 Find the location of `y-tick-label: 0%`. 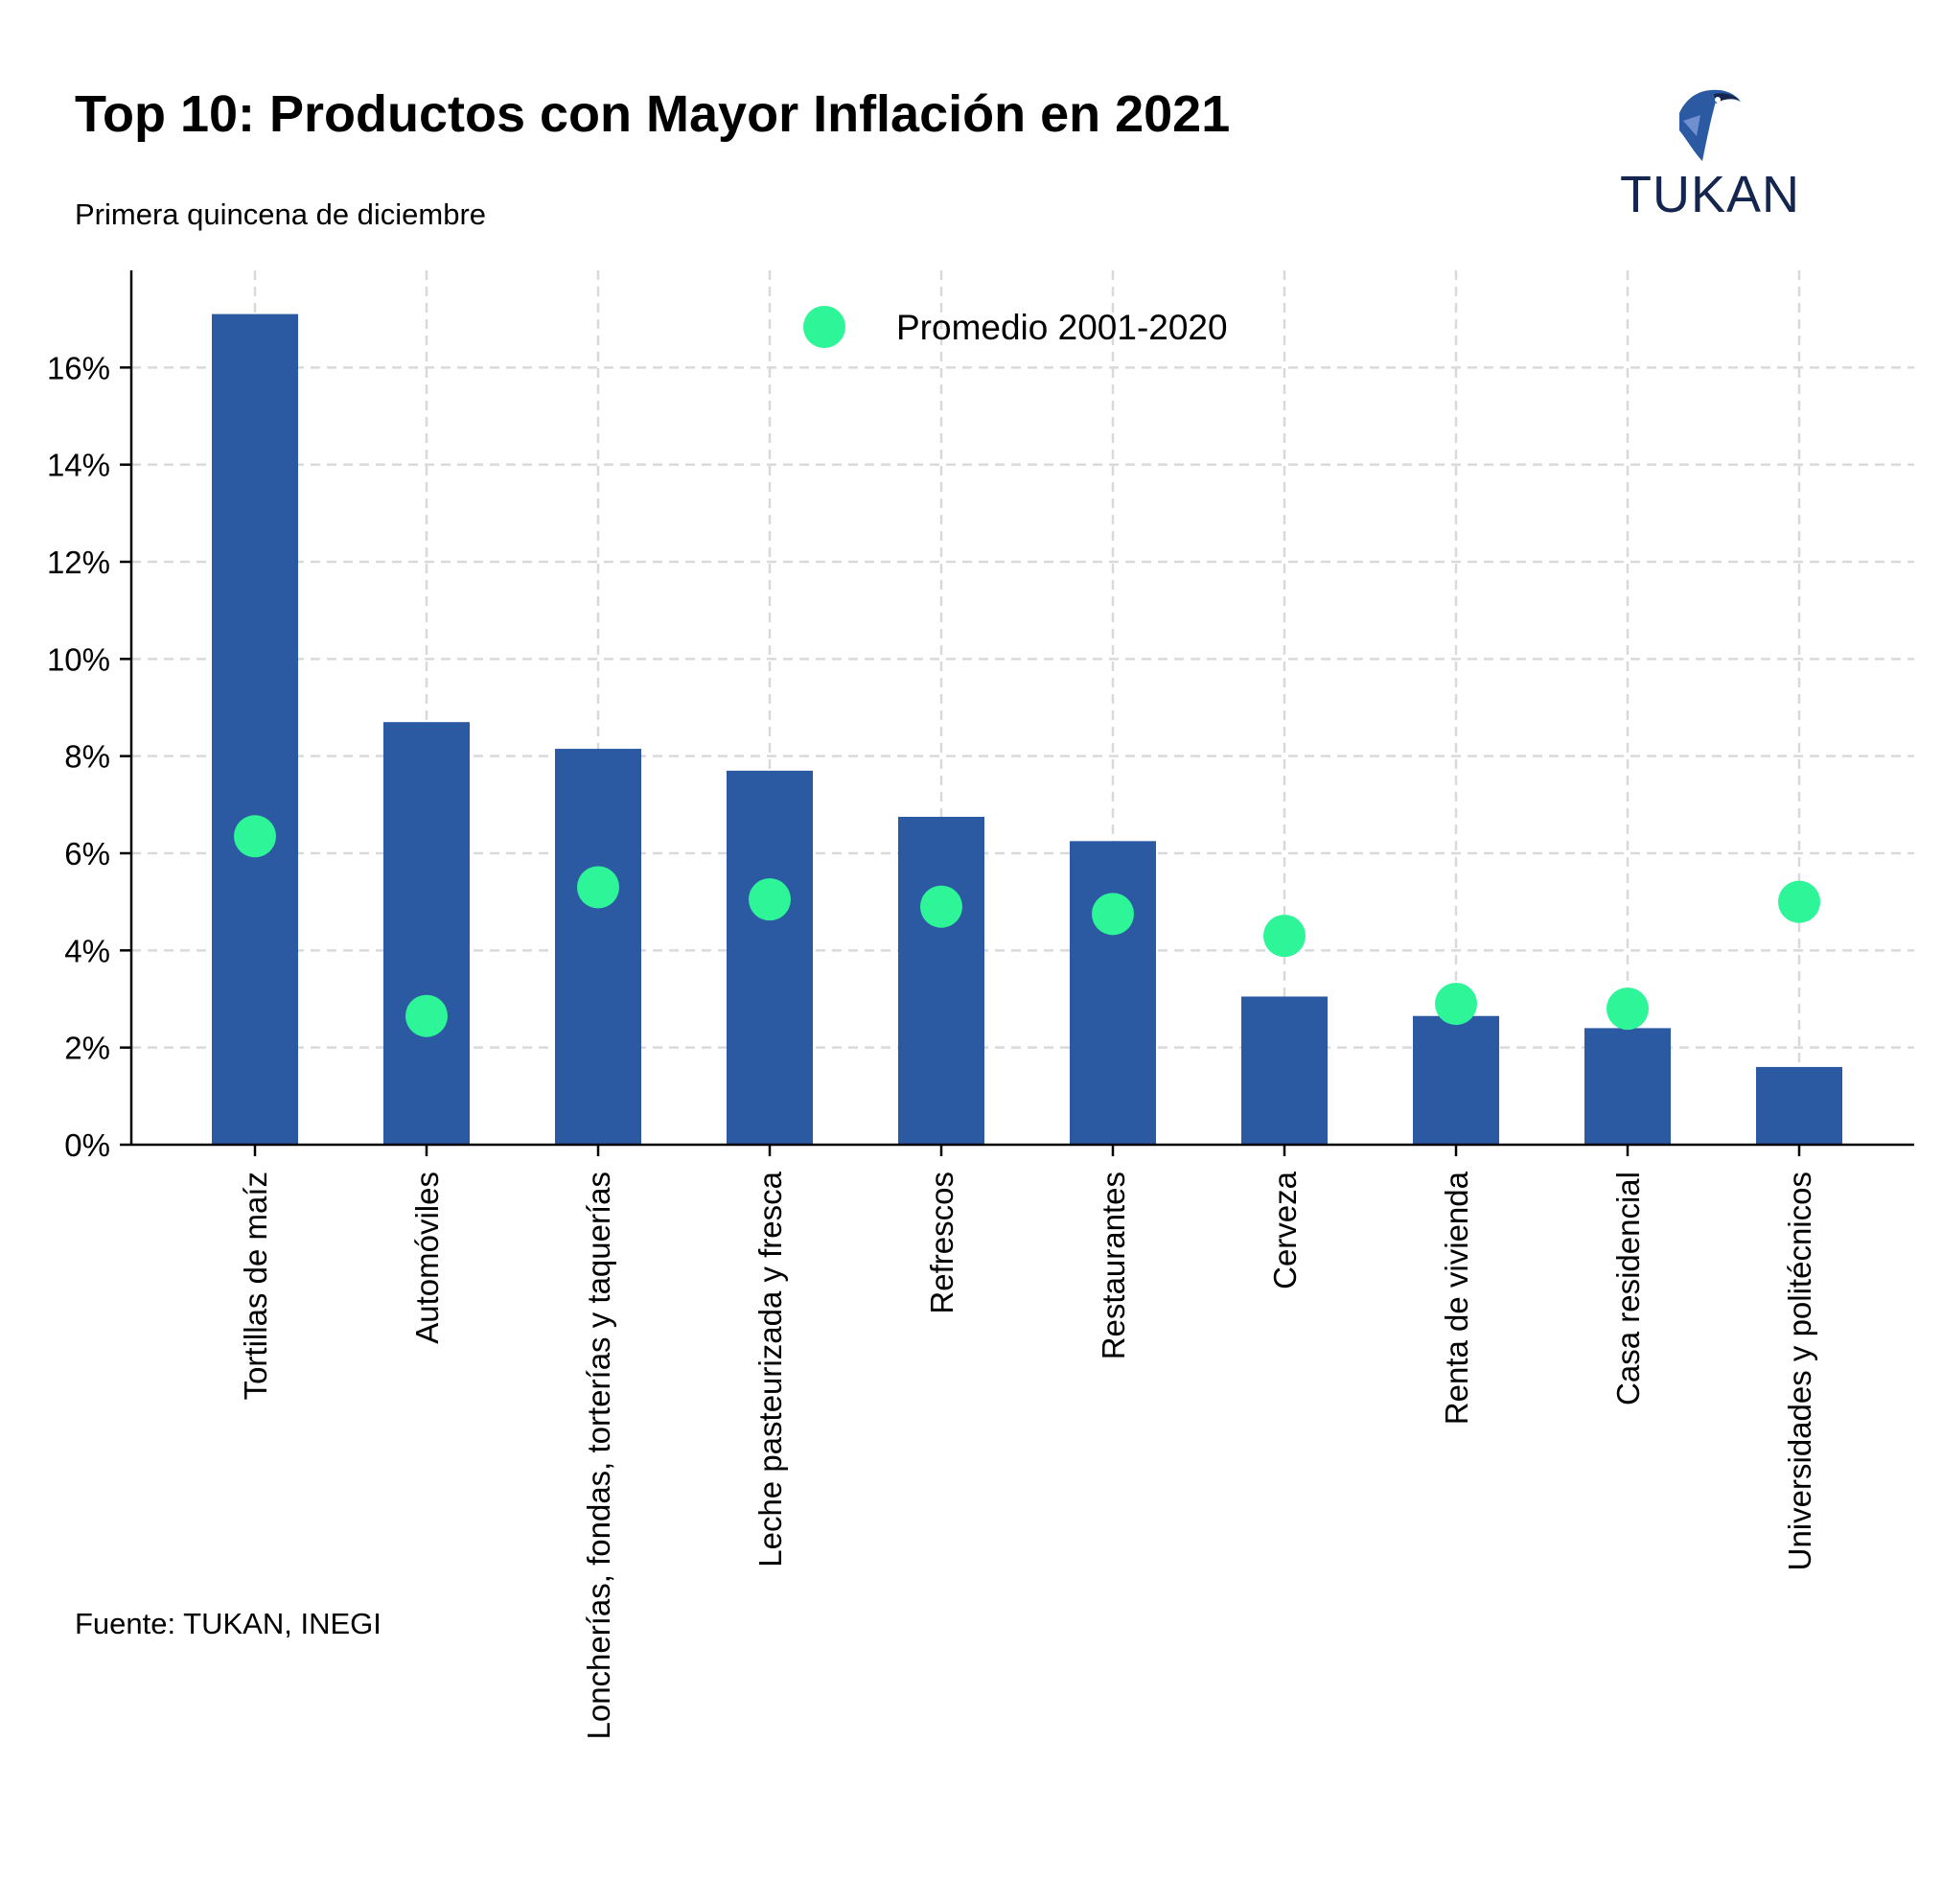

y-tick-label: 0% is located at coordinates (87, 1145).